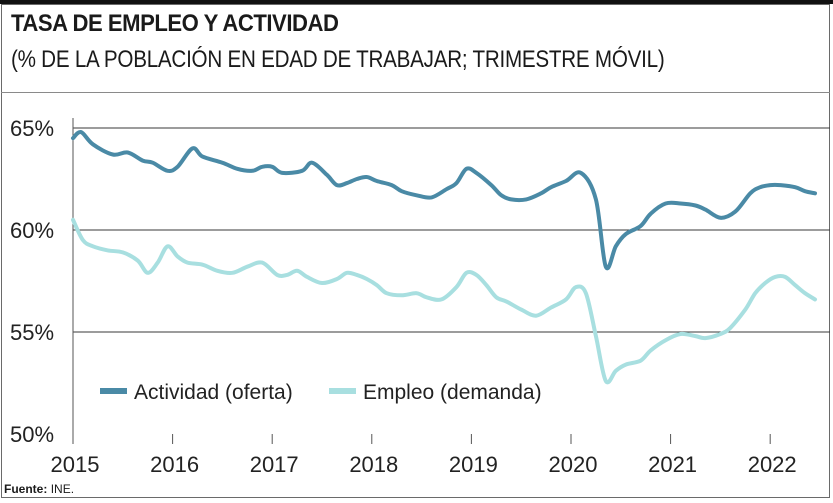  Describe the element at coordinates (174, 464) in the screenshot. I see `x-tick-label: 2016` at that location.